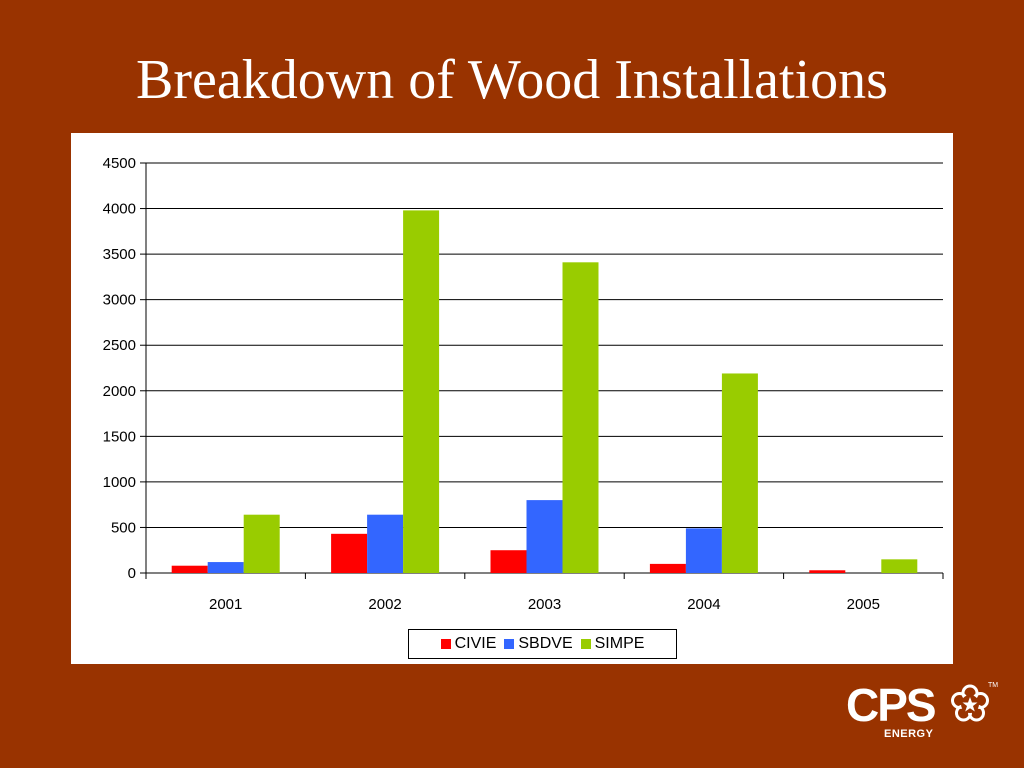 Image resolution: width=1024 pixels, height=768 pixels. What do you see at coordinates (119, 436) in the screenshot?
I see `y-tick-label-3: 1500` at bounding box center [119, 436].